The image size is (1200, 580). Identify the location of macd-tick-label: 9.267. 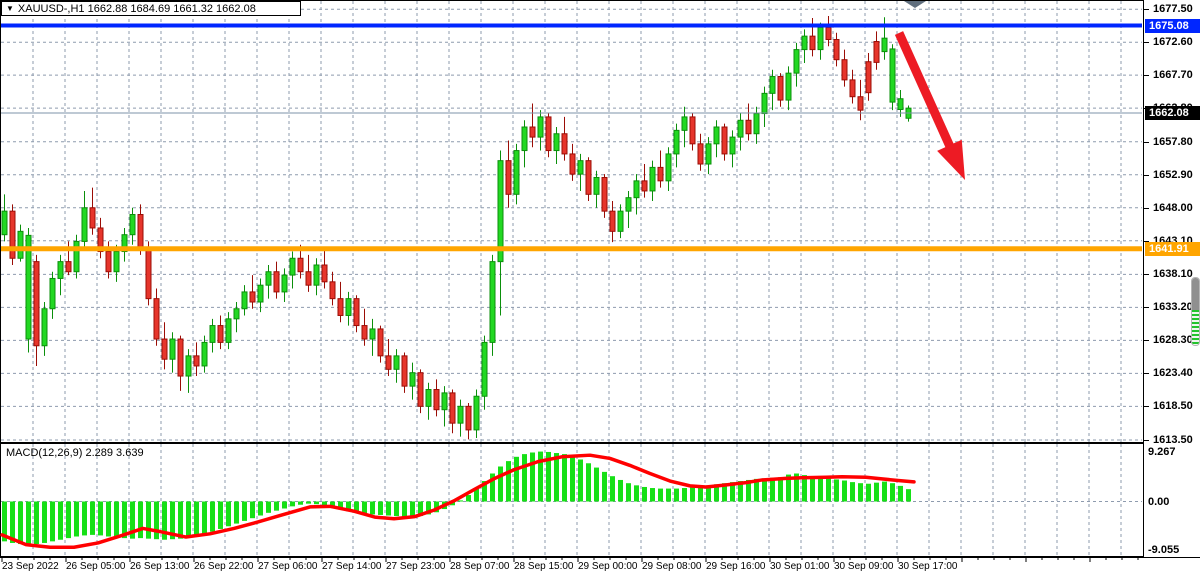
(1162, 451).